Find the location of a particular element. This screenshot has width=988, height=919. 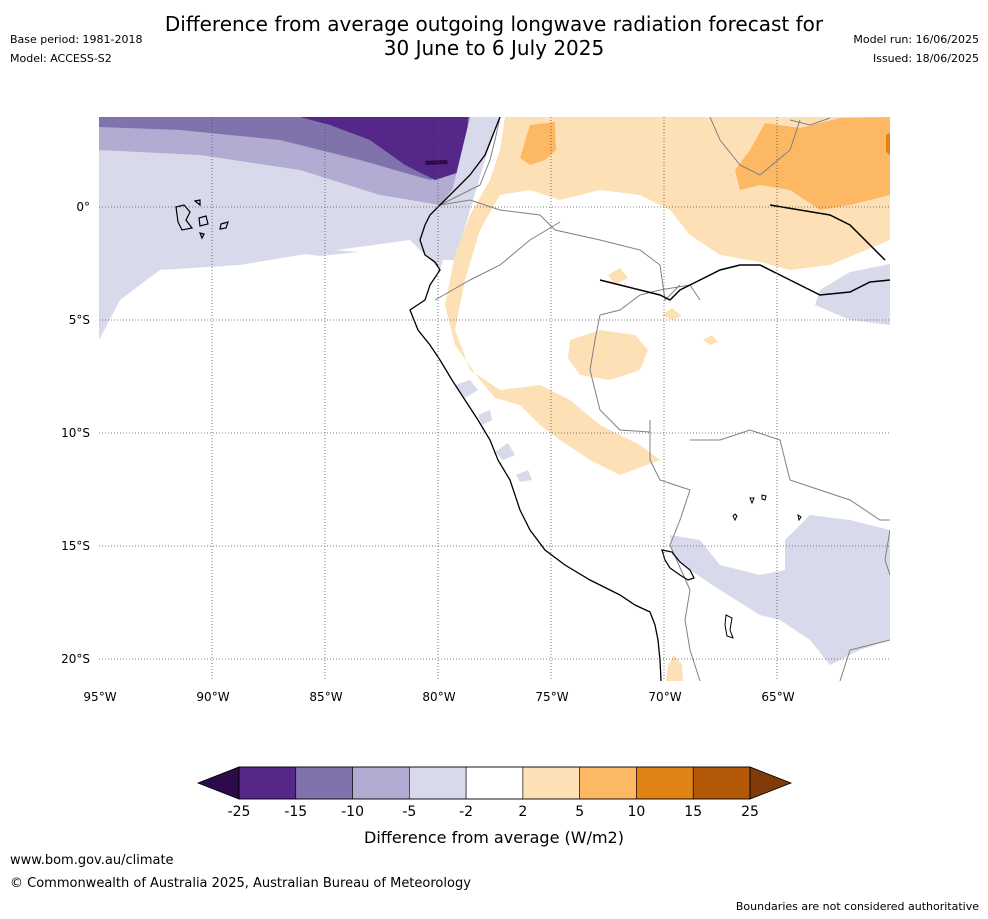

lon-label-80w: 80°W is located at coordinates (438, 697).